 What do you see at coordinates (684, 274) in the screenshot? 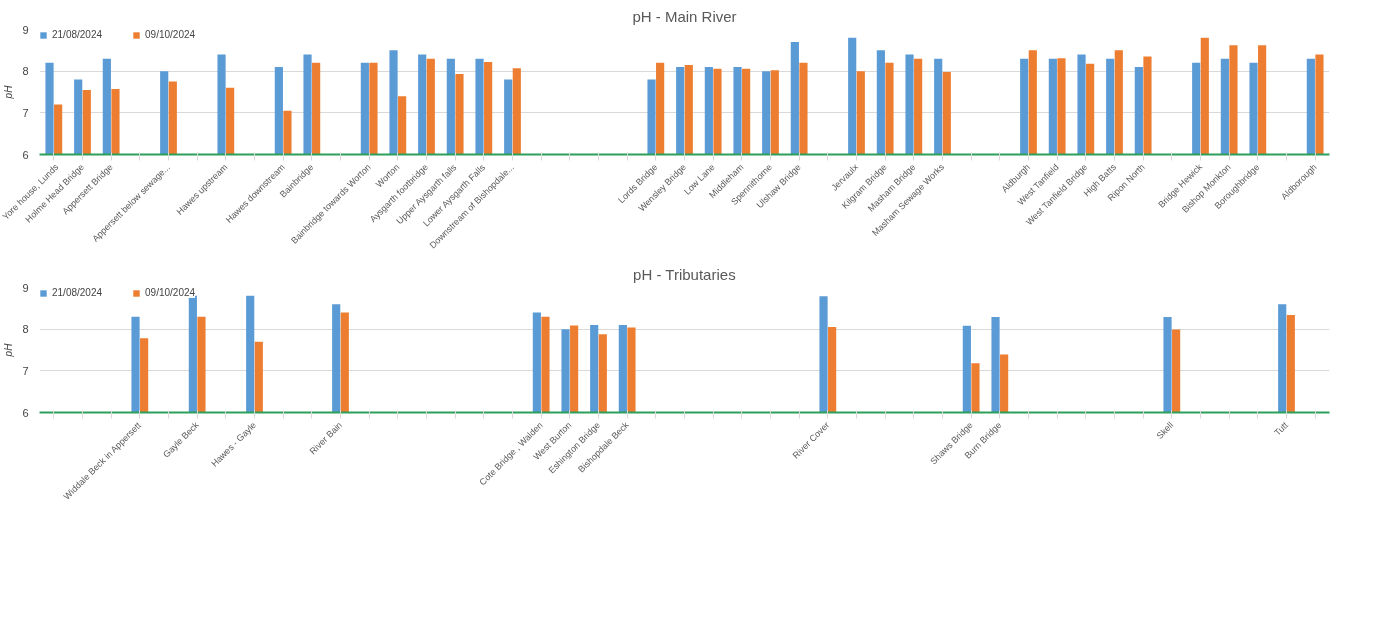
I see `chart-title: pH - Tributaries` at bounding box center [684, 274].